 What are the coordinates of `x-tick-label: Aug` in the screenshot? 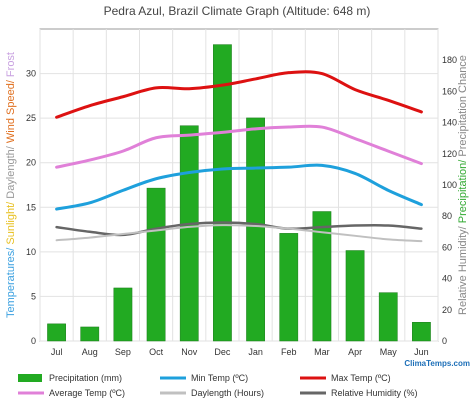 It's located at (90, 352).